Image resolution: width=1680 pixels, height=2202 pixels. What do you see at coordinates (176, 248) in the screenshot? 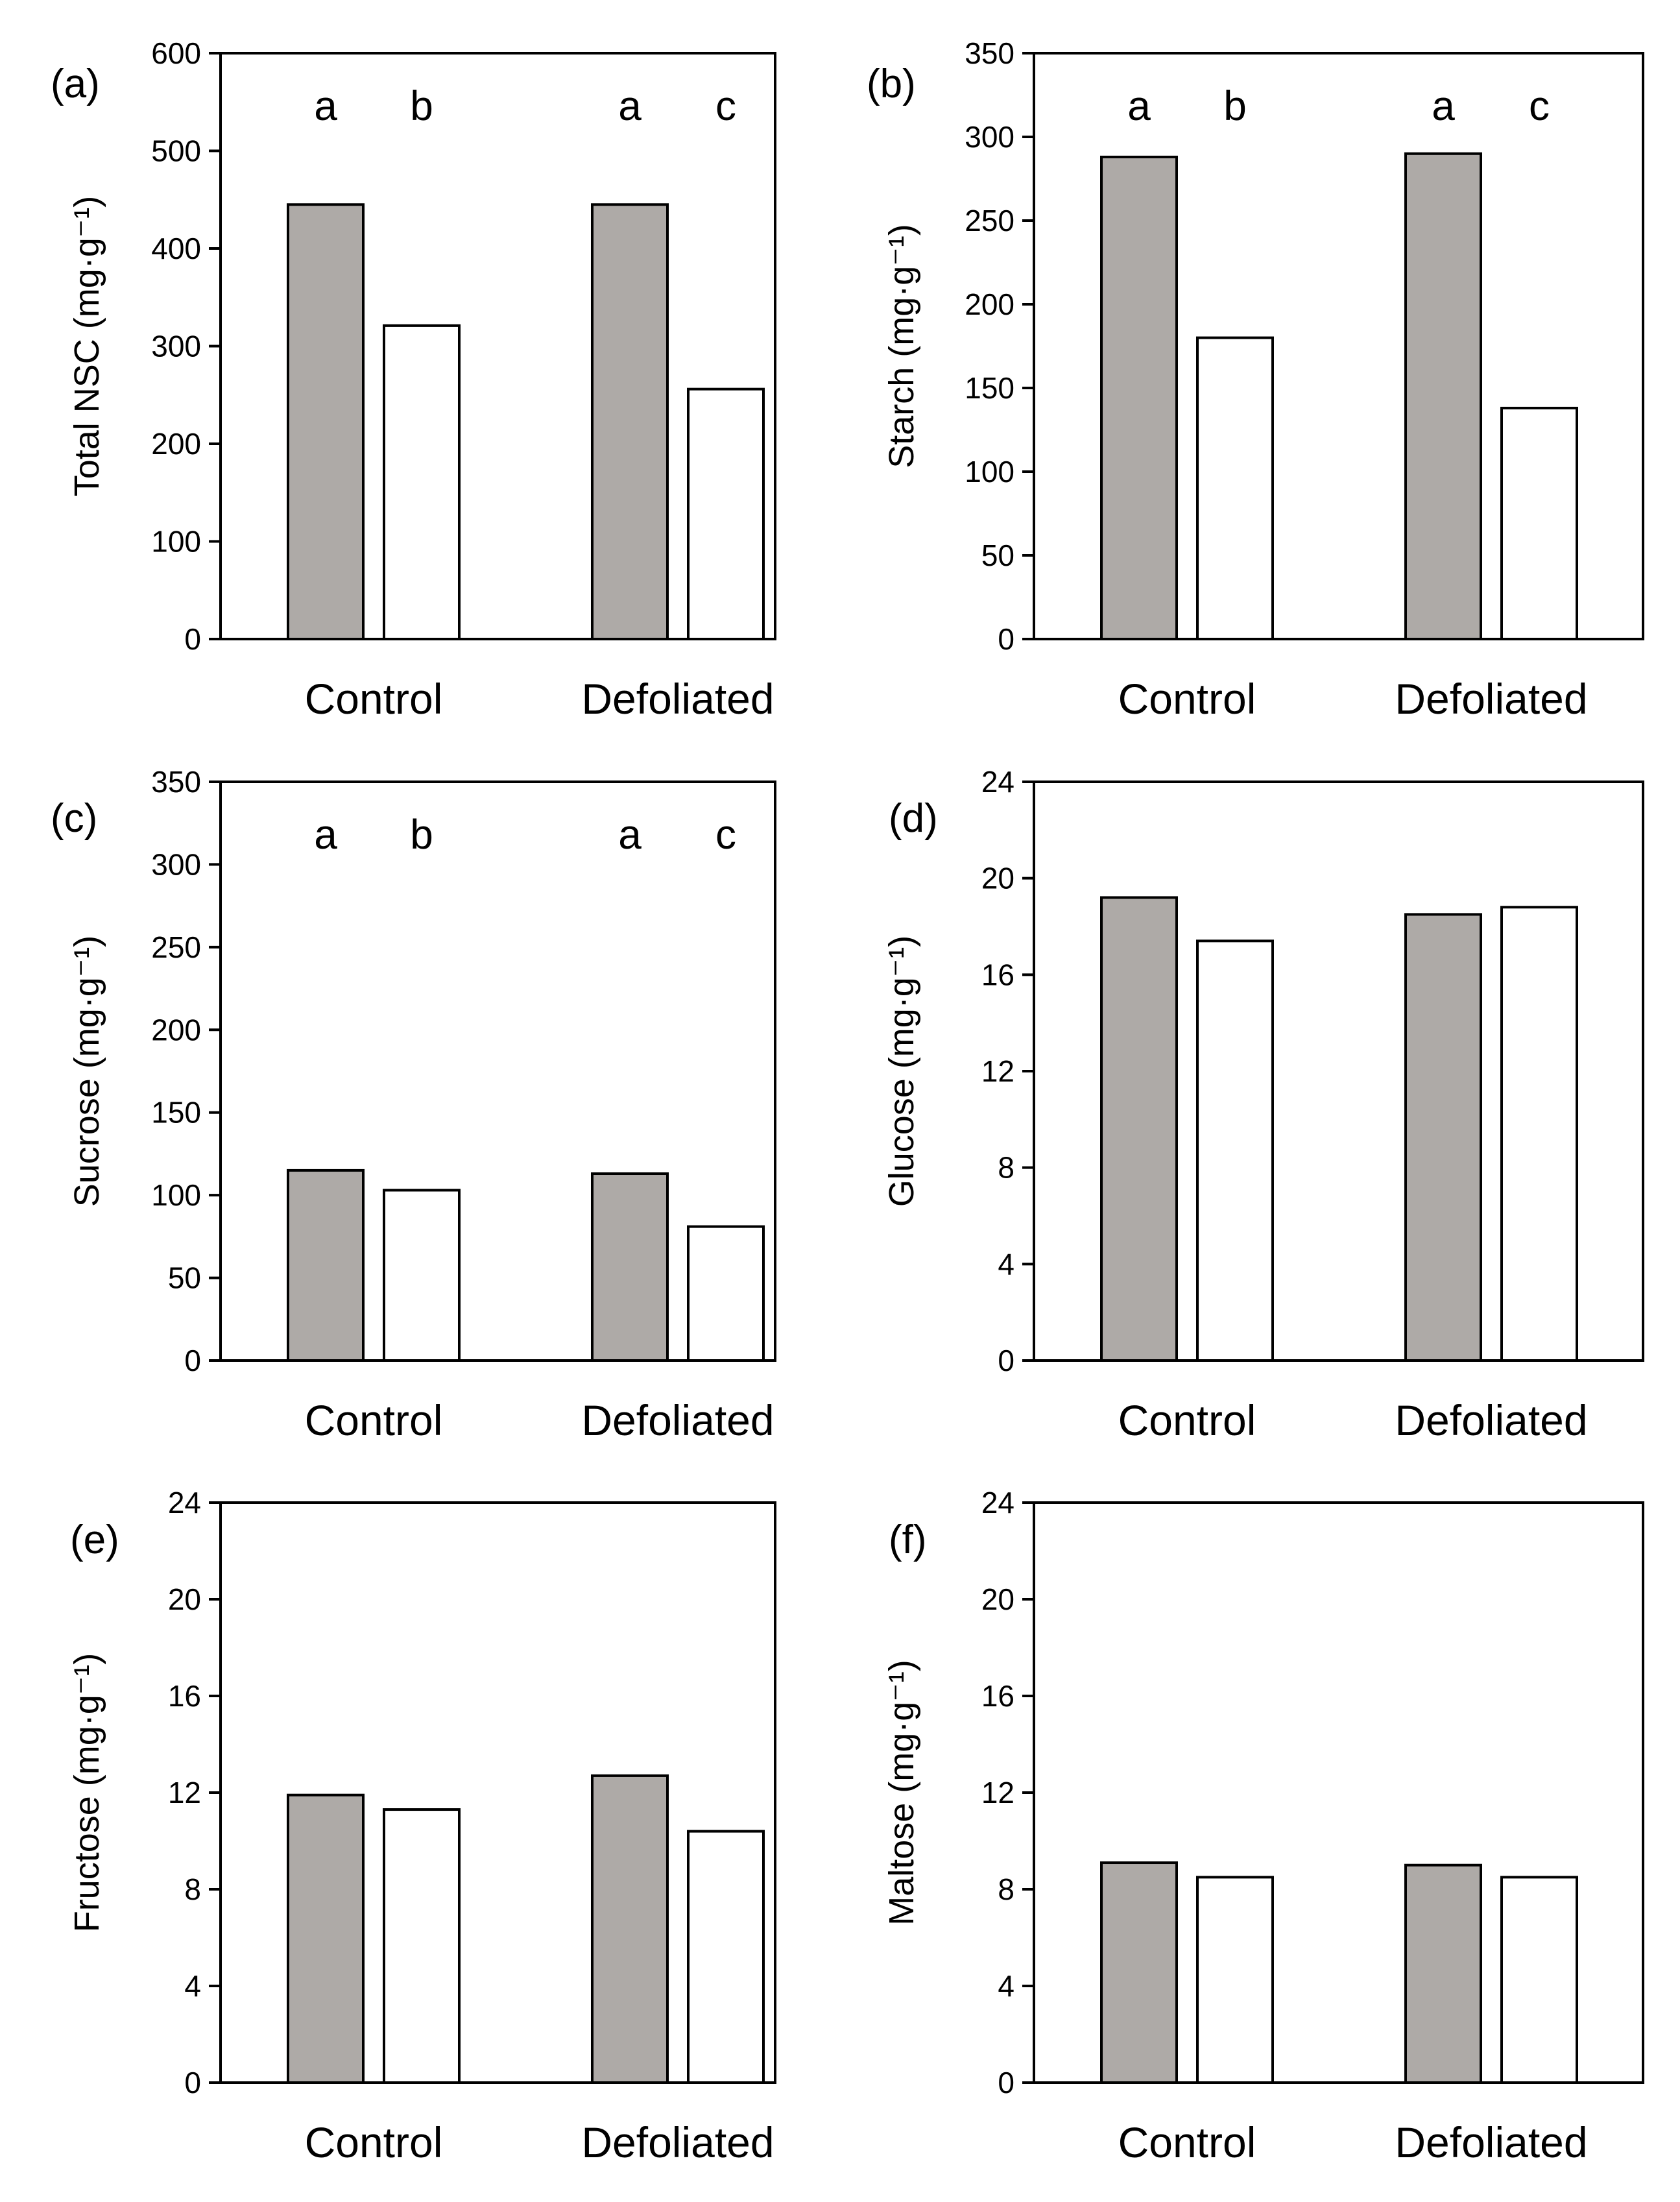
I see `y-tick-label: 400` at bounding box center [176, 248].